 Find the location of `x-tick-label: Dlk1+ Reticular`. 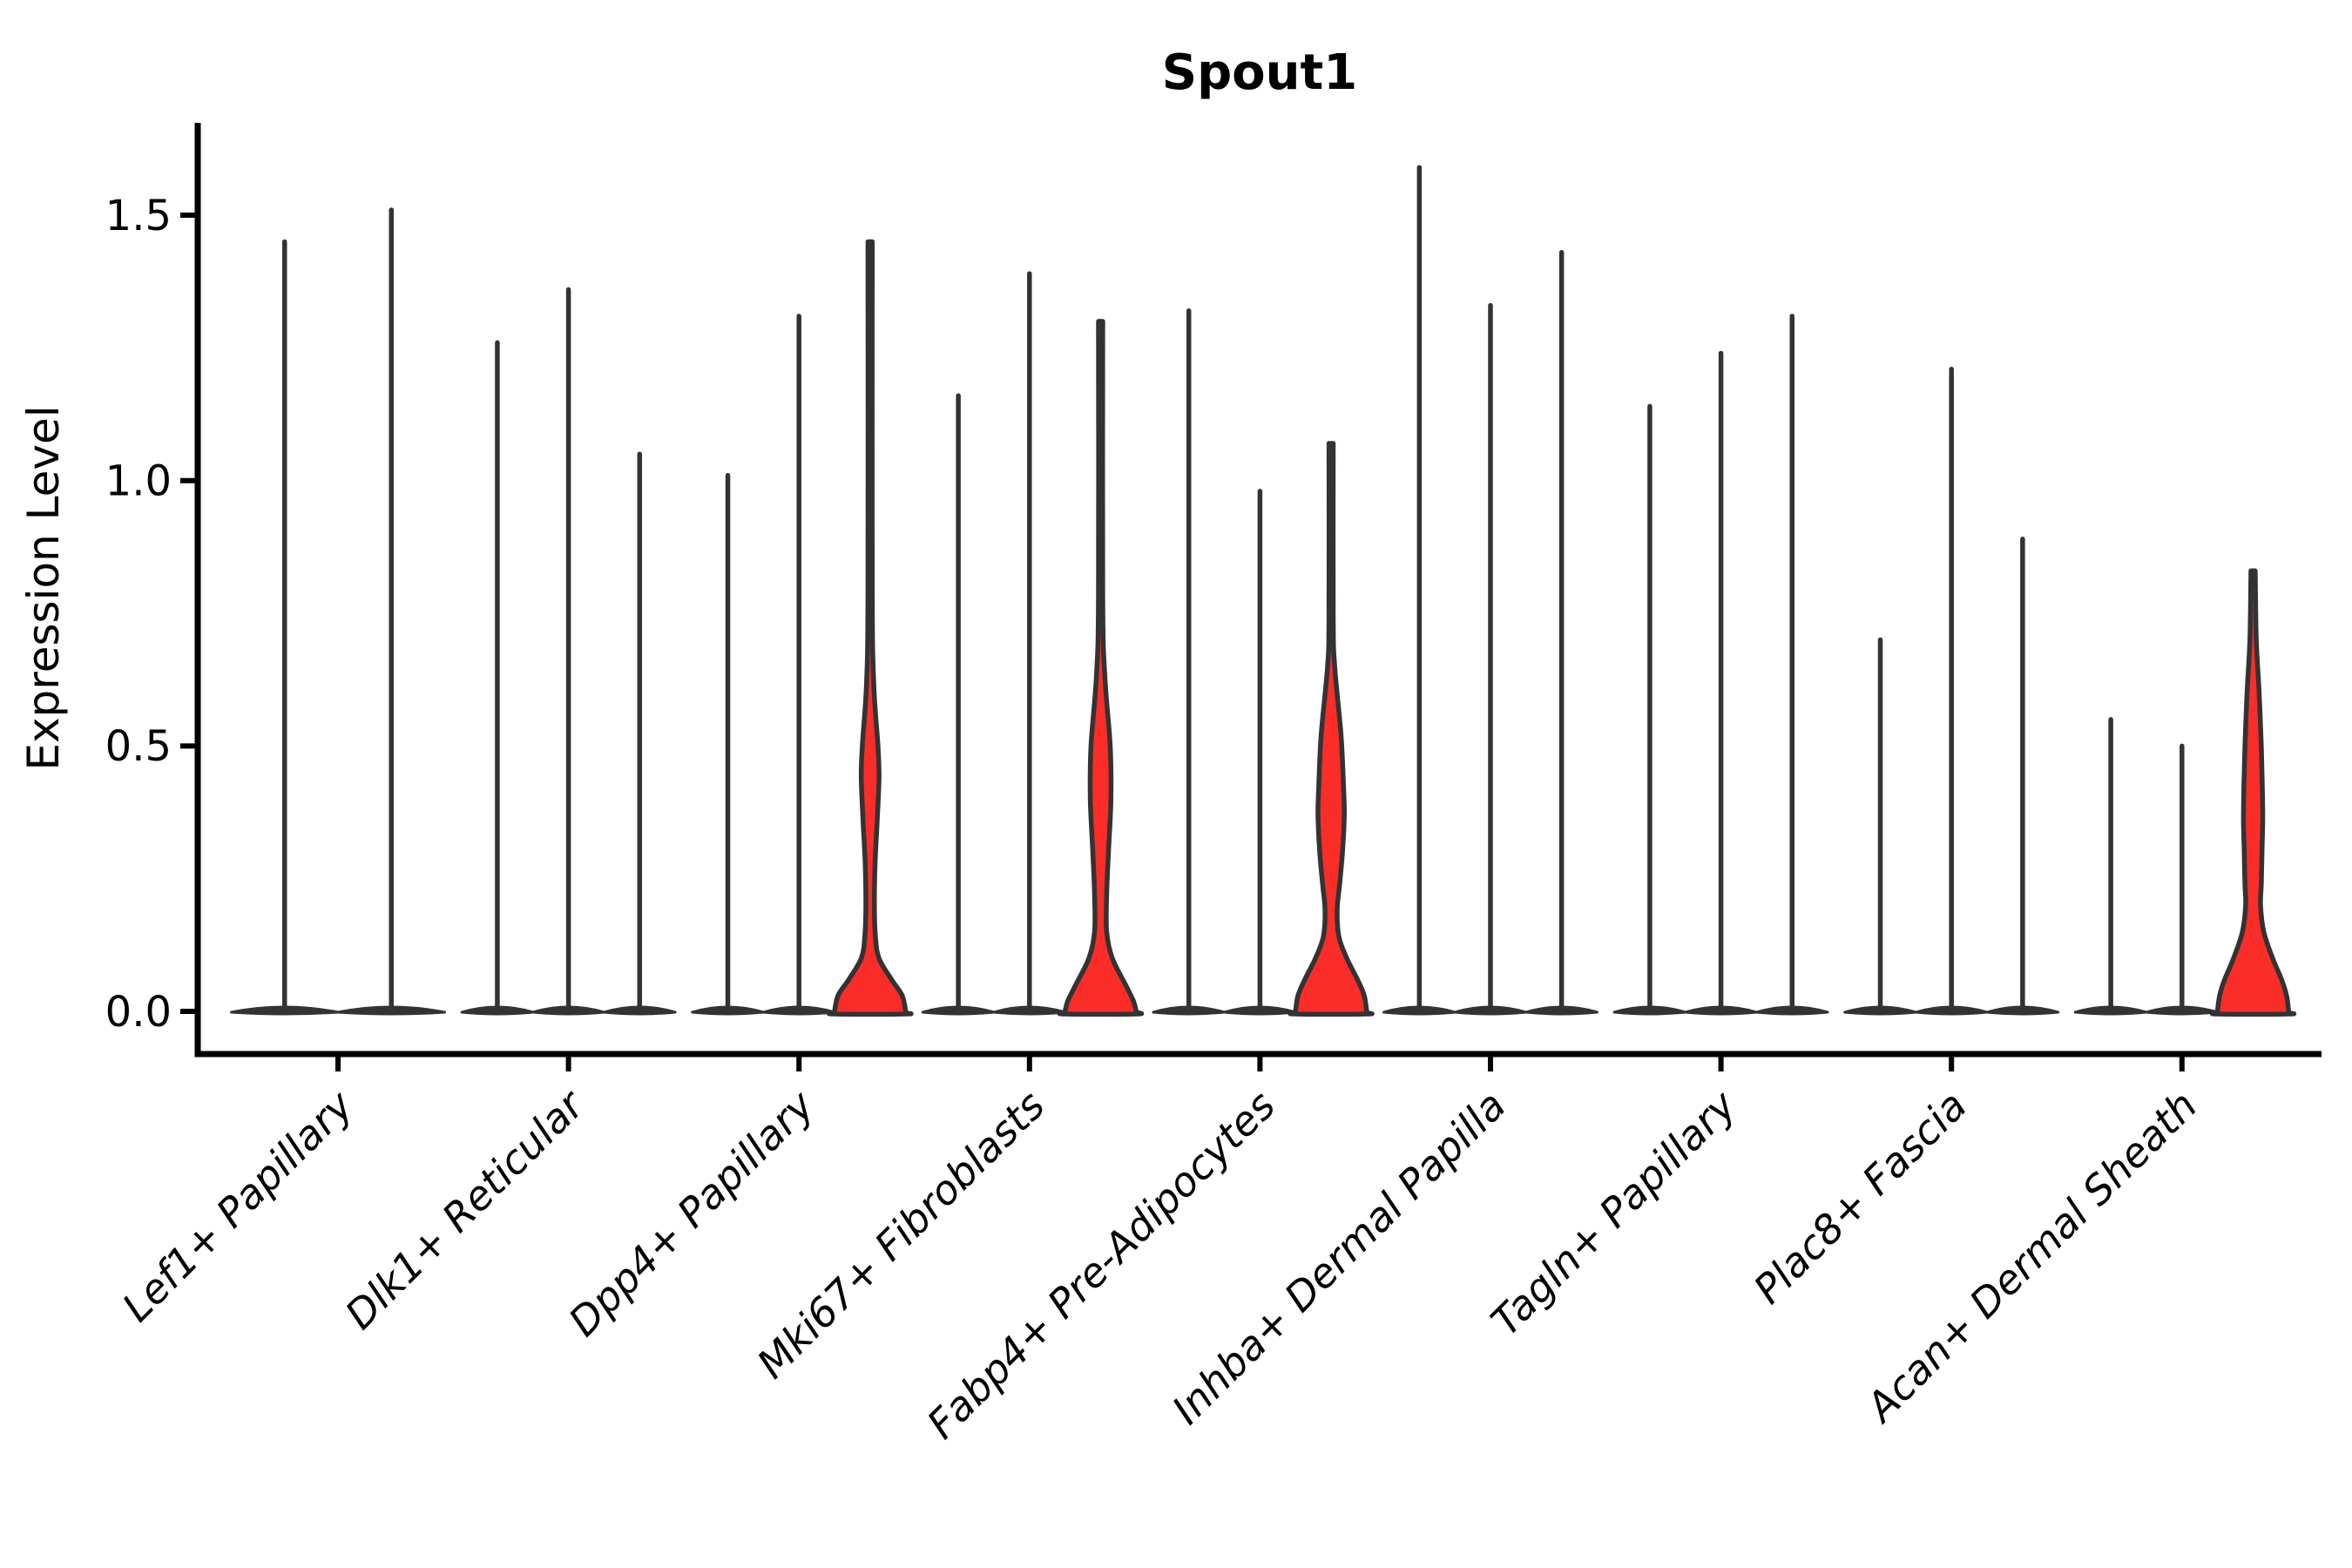

x-tick-label: Dlk1+ Reticular is located at coordinates (465, 1208).